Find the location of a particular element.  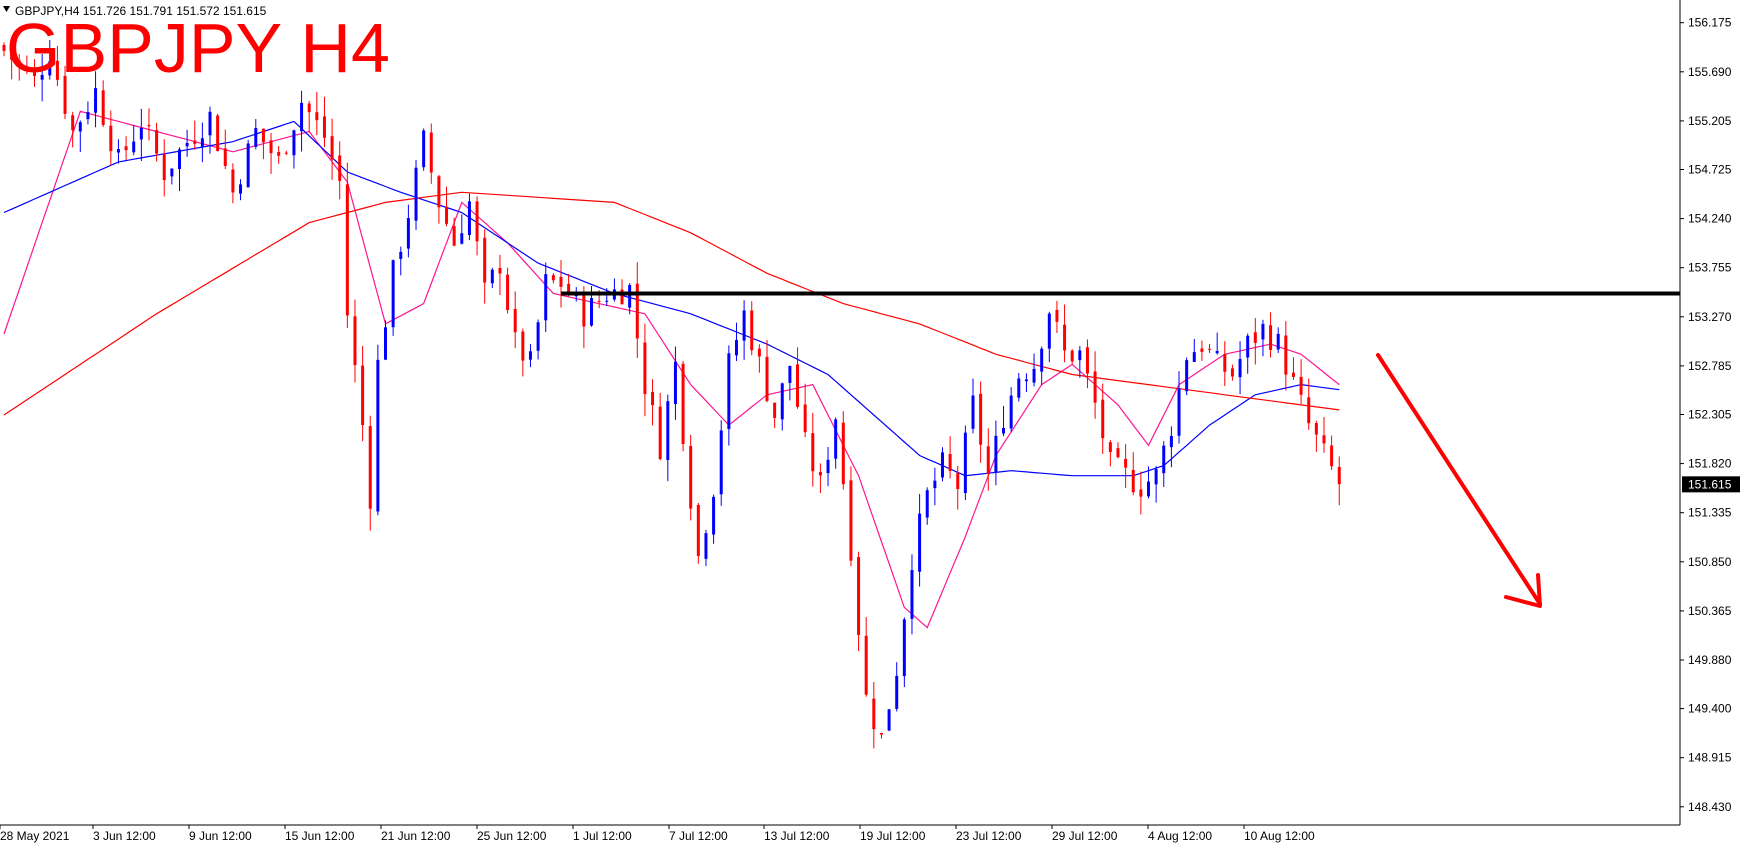

x-tick-label: 15 Jun 12:00 is located at coordinates (320, 836).